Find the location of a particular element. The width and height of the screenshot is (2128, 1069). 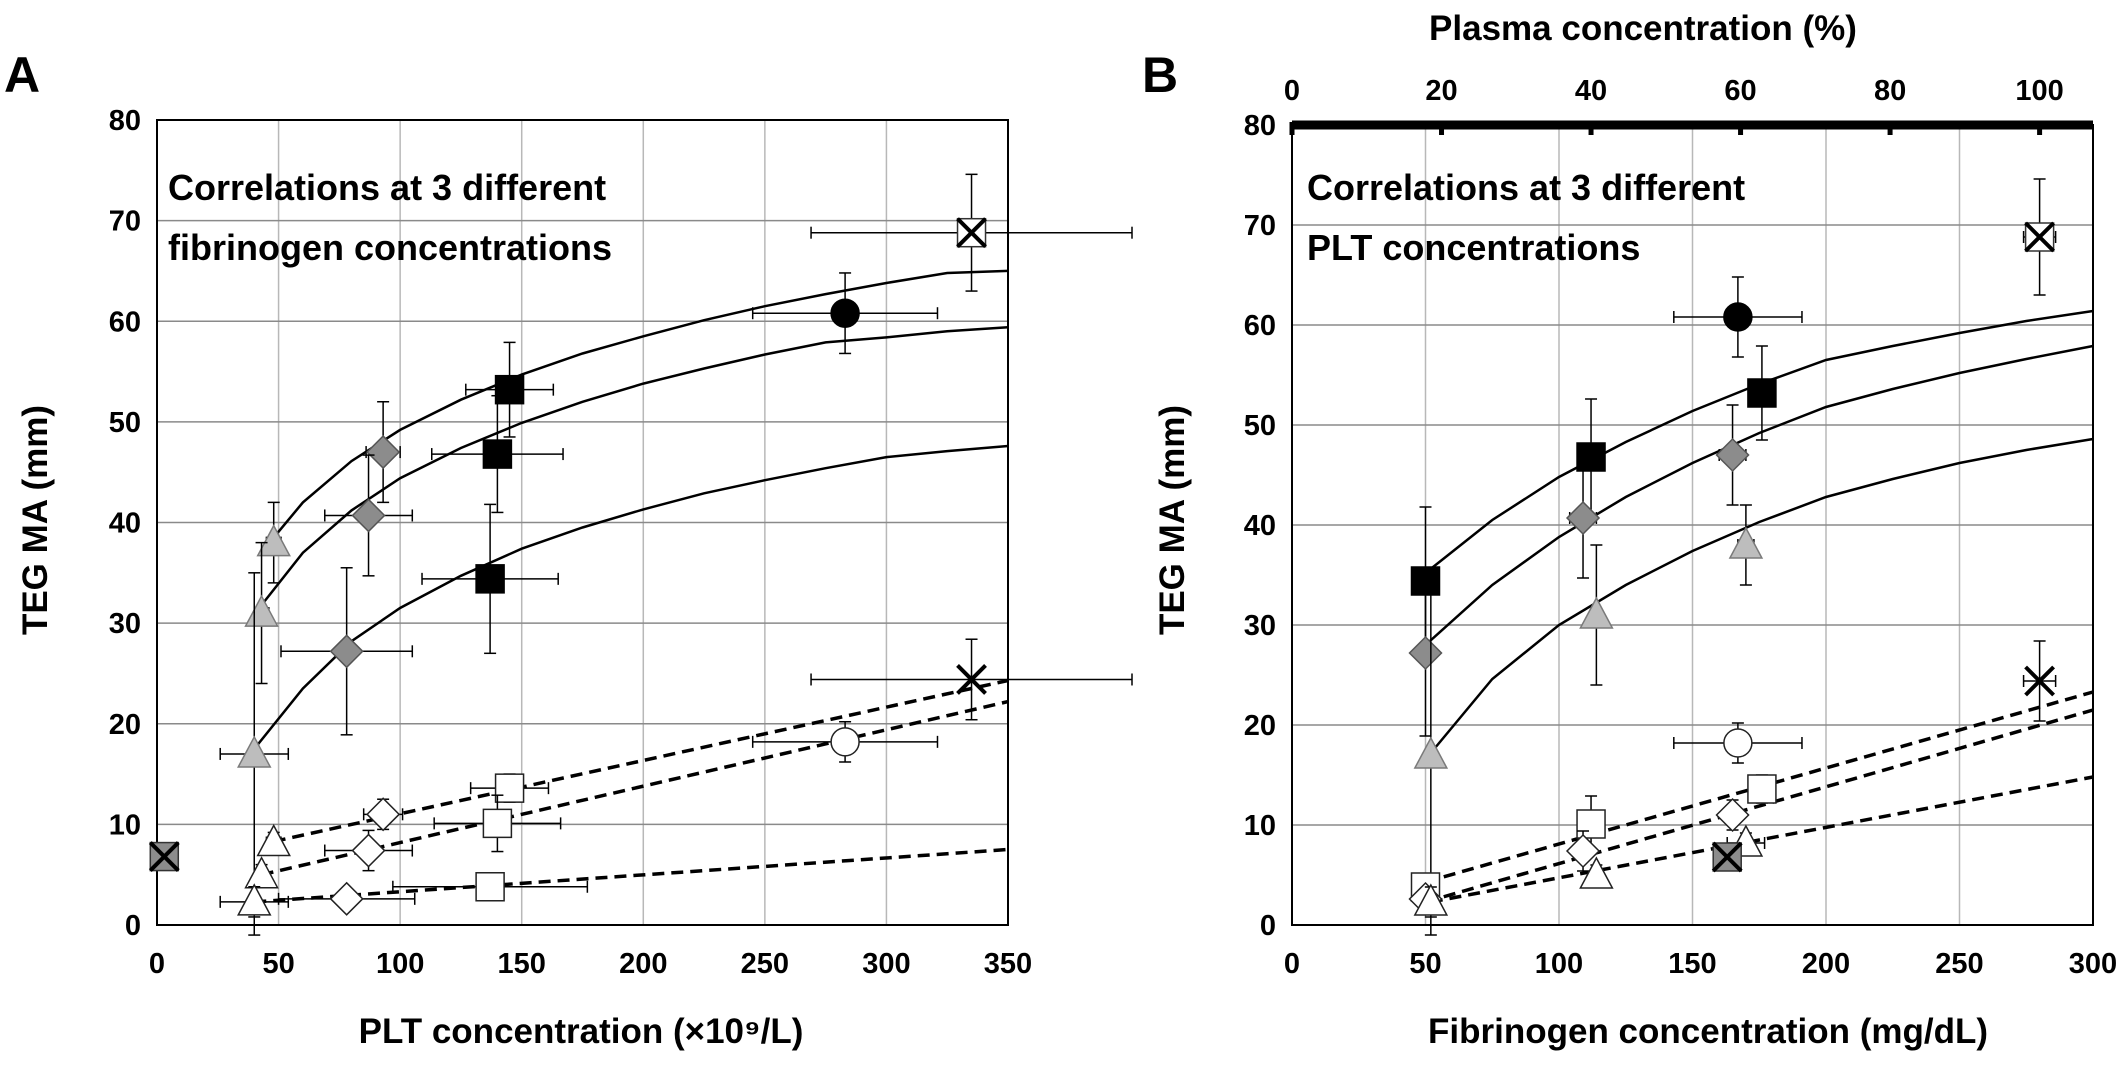

panel-b-x-tick-label: 200 is located at coordinates (1826, 964).